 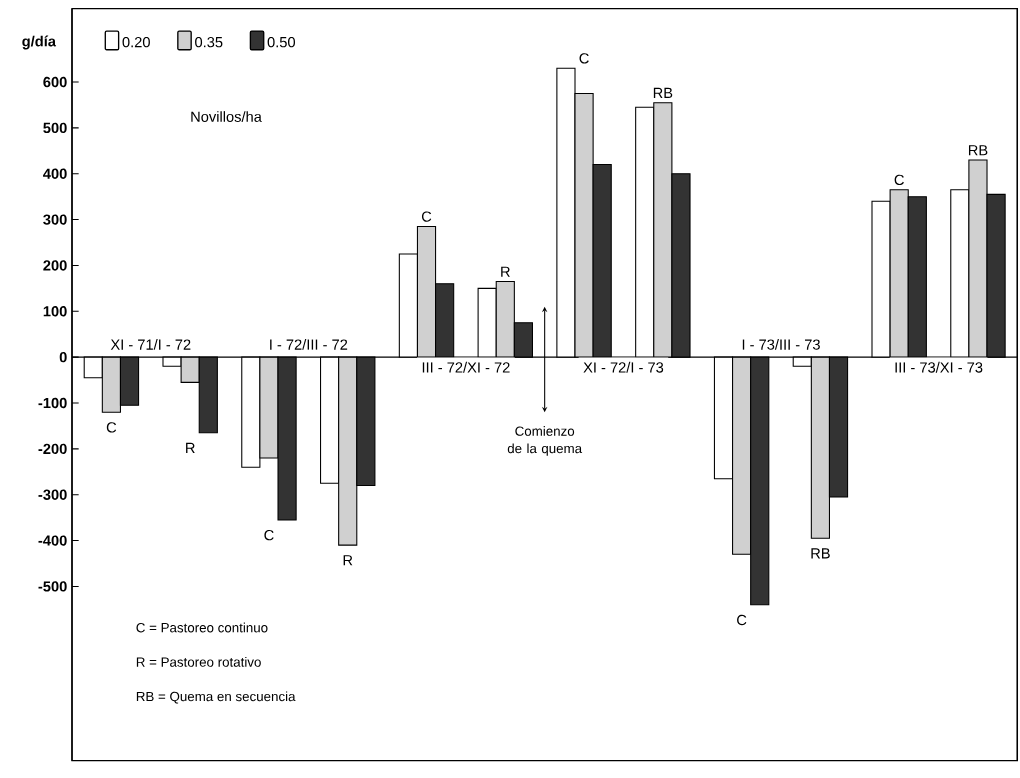 What do you see at coordinates (52, 449) in the screenshot?
I see `y-tick-label: -200` at bounding box center [52, 449].